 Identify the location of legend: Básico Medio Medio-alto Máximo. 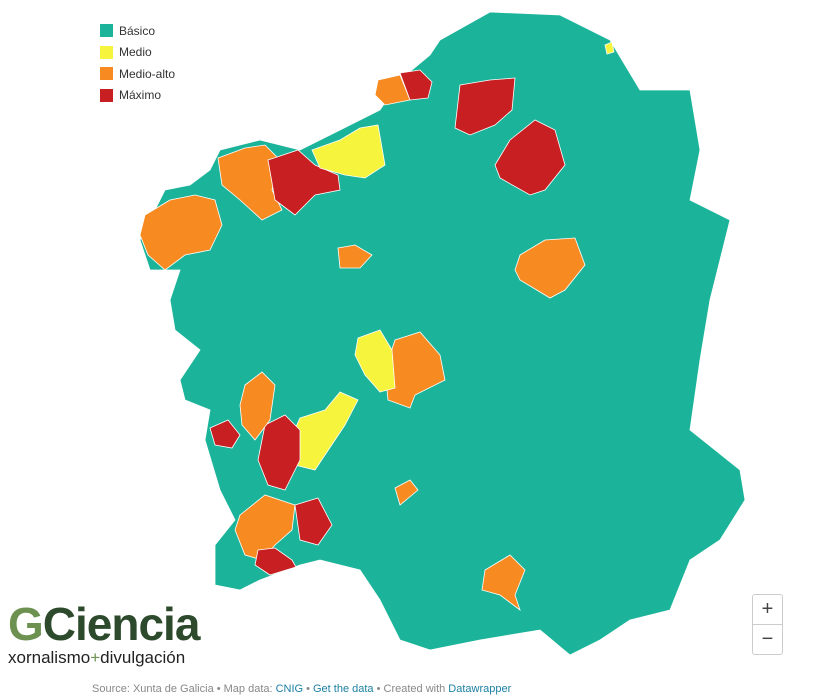
(137, 63).